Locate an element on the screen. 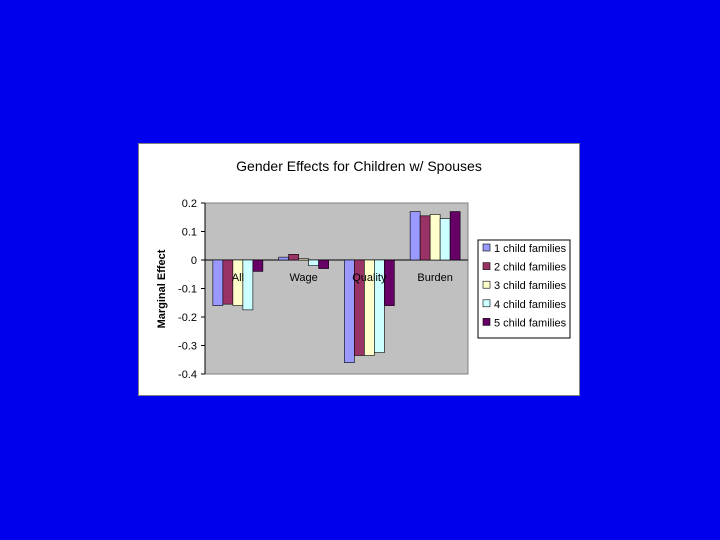 This screenshot has height=540, width=720. category-label-quality: Quality is located at coordinates (369, 278).